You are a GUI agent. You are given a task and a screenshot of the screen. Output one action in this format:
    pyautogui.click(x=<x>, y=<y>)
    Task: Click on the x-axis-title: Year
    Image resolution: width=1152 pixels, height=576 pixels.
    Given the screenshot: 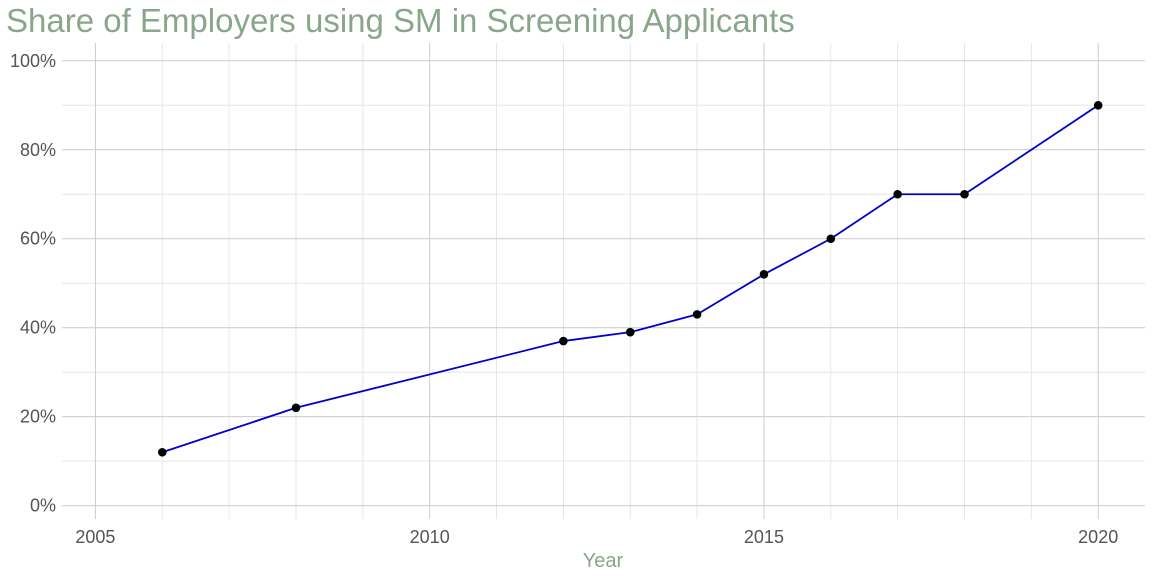 What is the action you would take?
    pyautogui.click(x=603, y=561)
    